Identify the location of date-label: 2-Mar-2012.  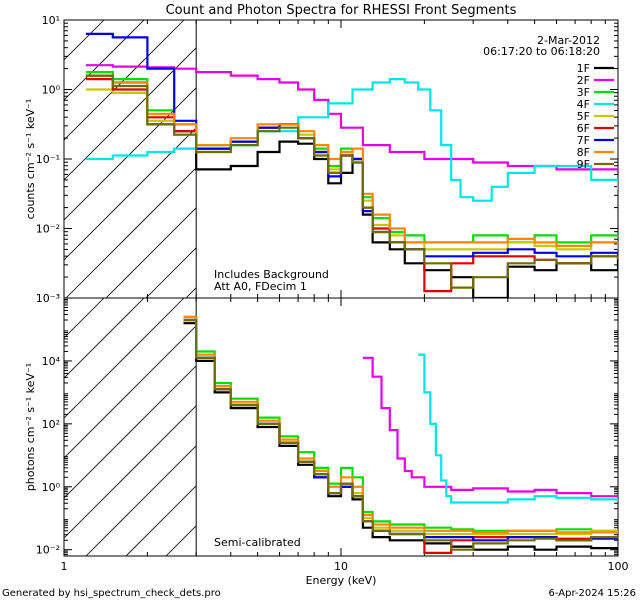
(568, 40).